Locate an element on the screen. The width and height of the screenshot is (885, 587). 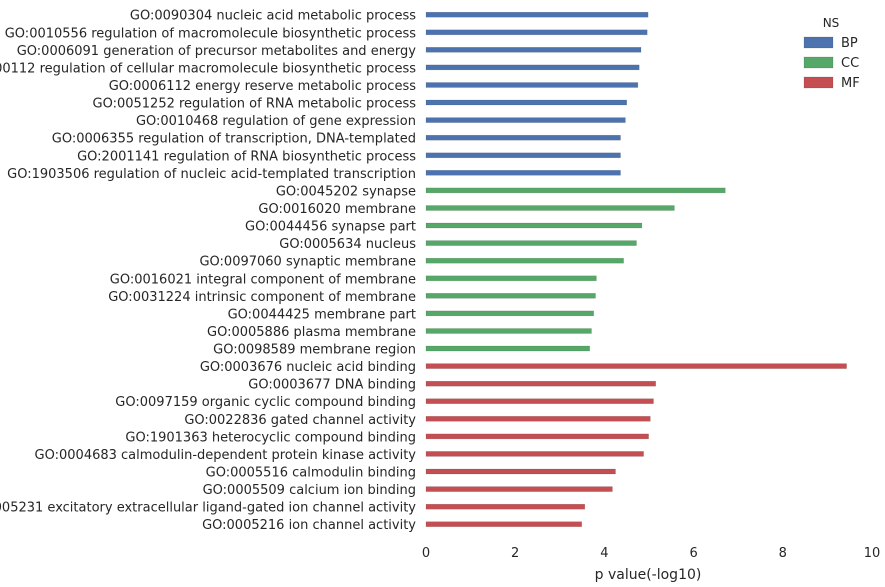
legend-label-bp: BP is located at coordinates (849, 43).